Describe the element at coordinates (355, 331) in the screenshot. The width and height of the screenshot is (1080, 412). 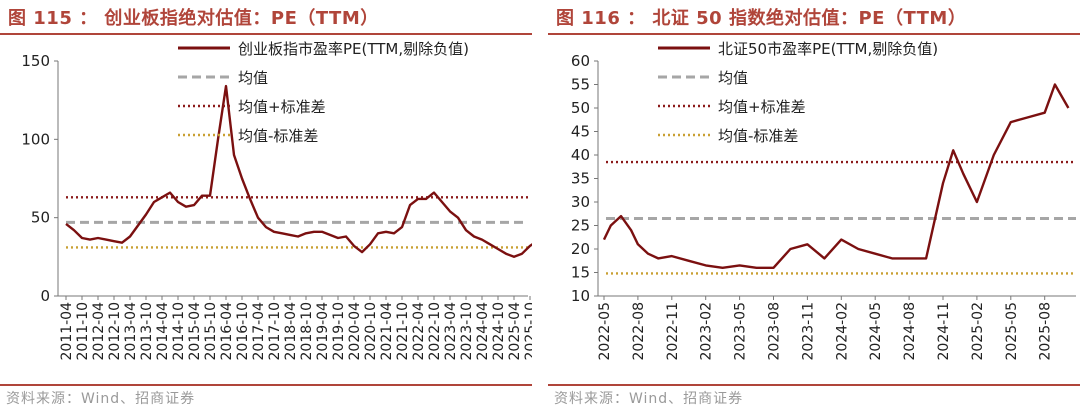
I see `x-tick-label: 2020-04` at that location.